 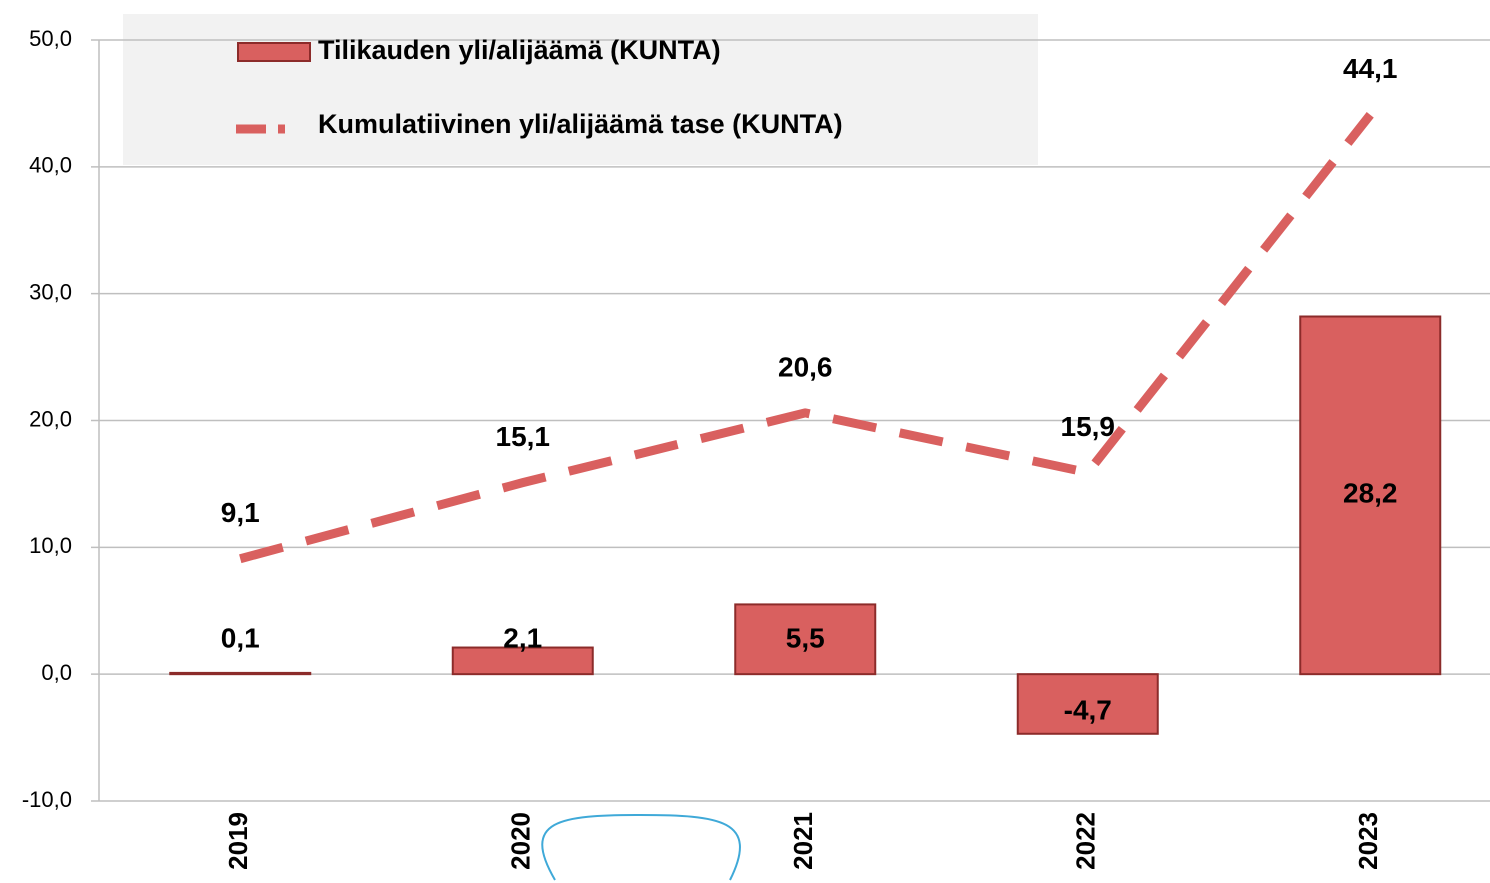 What do you see at coordinates (50, 38) in the screenshot?
I see `y-tick-label: 50,0` at bounding box center [50, 38].